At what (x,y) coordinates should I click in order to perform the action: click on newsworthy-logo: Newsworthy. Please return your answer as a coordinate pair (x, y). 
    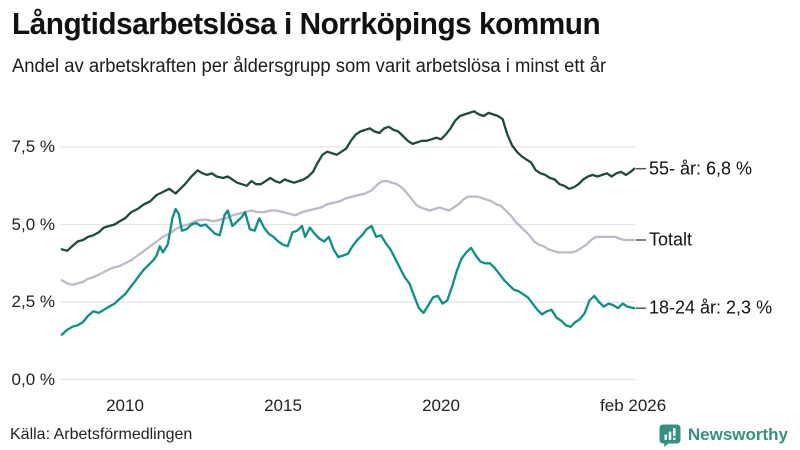
    Looking at the image, I should click on (723, 435).